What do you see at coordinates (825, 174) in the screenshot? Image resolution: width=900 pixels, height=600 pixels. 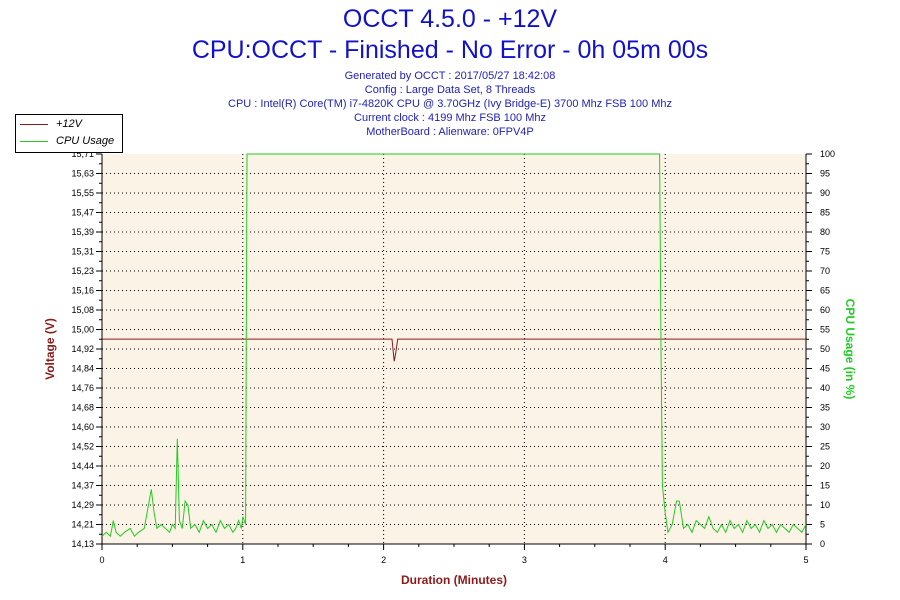 I see `y-right-tick-label: 95` at bounding box center [825, 174].